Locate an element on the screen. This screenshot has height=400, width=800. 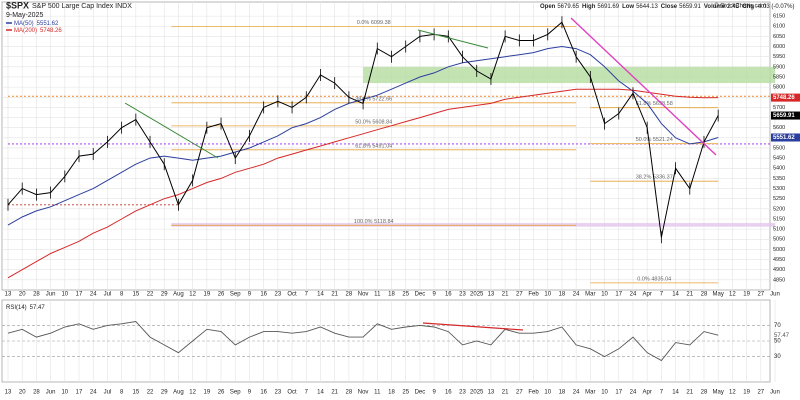
x-tick-label: Apr is located at coordinates (646, 295).